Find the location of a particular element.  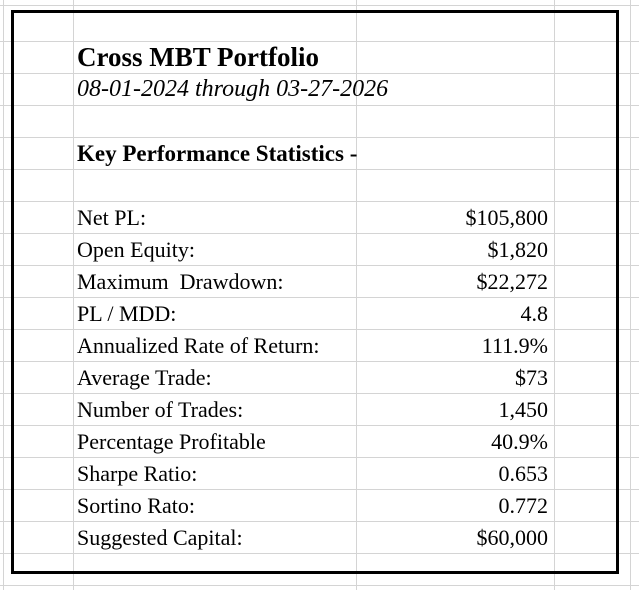

section-header-cell: Key Performance Statistics - is located at coordinates (217, 153).